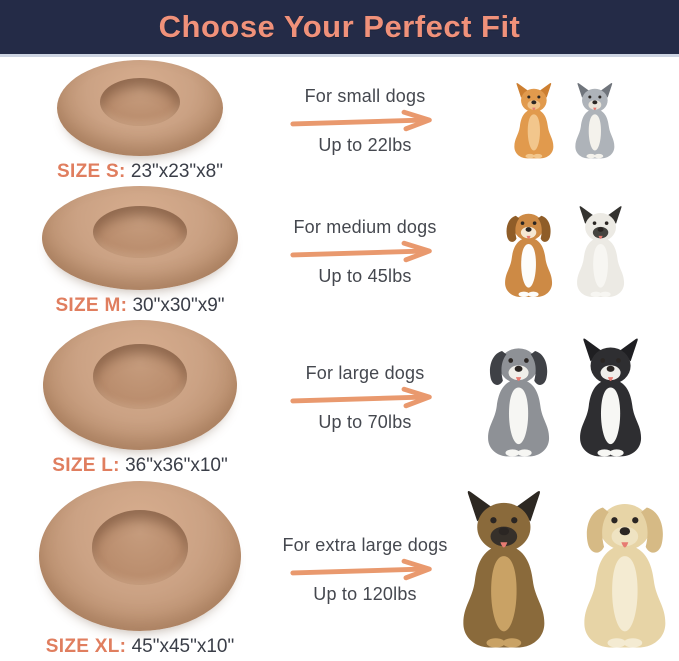  I want to click on german-shepherd-icon, so click(504, 570).